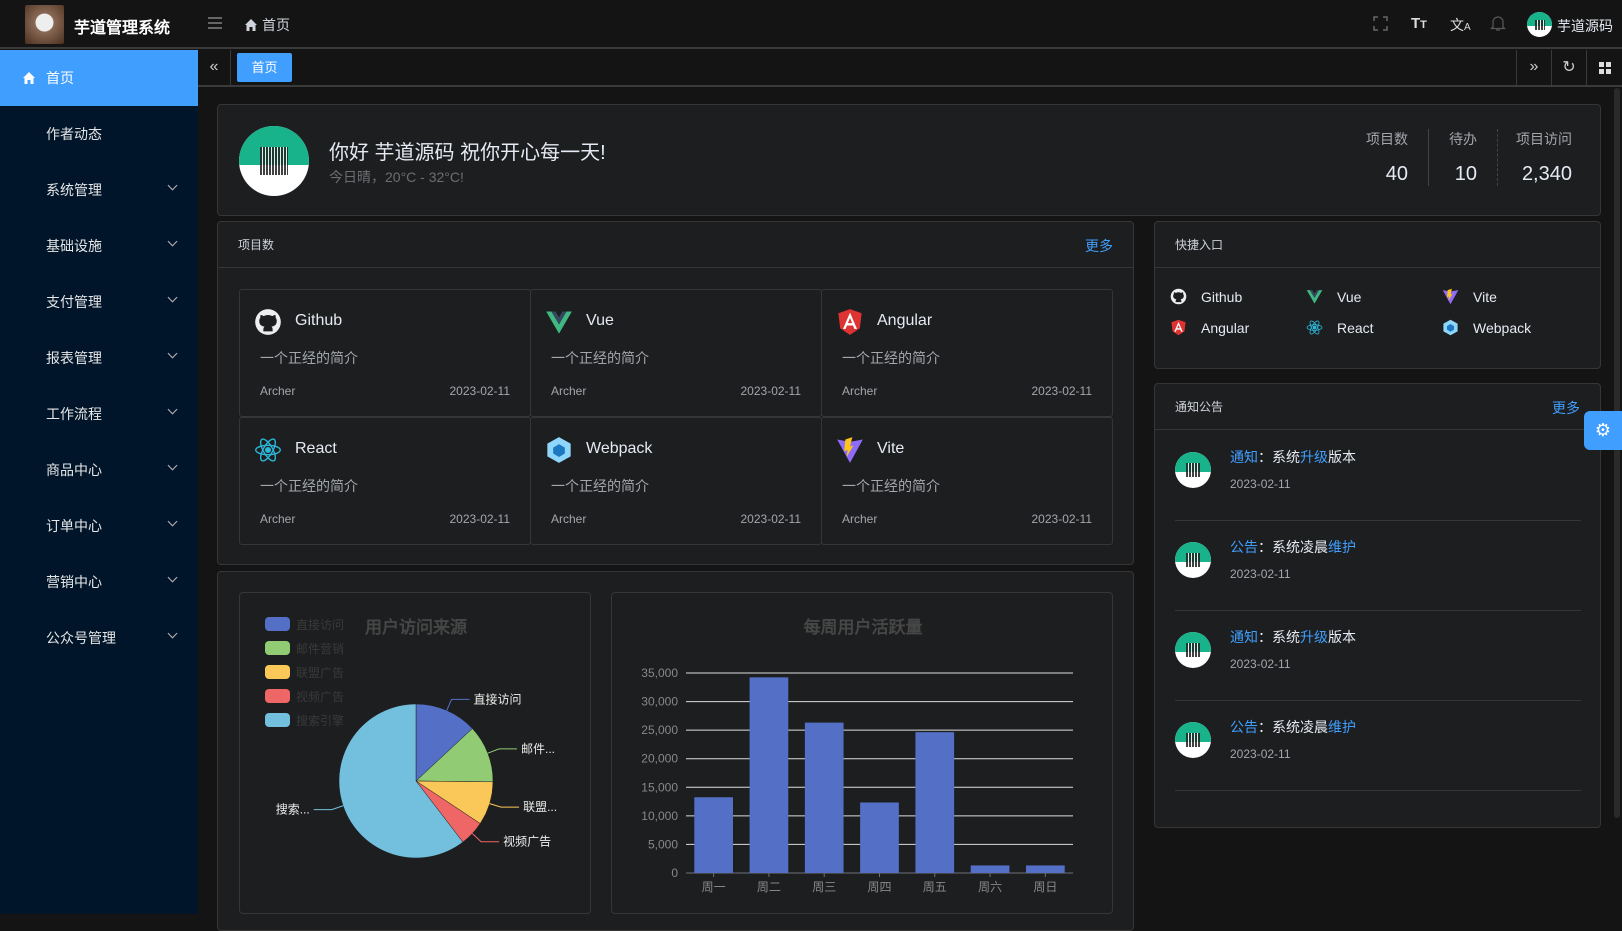 Image resolution: width=1622 pixels, height=931 pixels. I want to click on project-card: Vite 一个正经的简介 Archer 2023-02-11, so click(967, 481).